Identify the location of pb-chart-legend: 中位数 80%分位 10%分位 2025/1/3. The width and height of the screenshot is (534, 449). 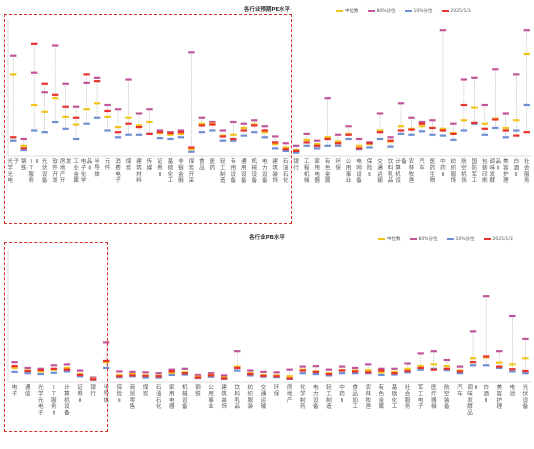
(445, 239).